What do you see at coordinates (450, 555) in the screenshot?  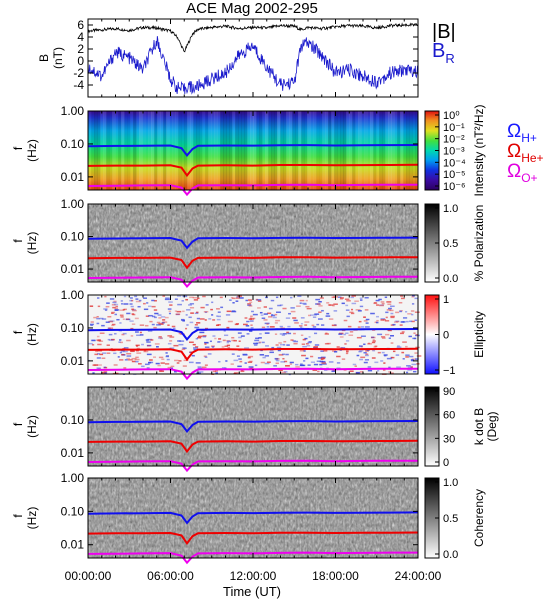 I see `colorbar-tick-label: 0.0` at bounding box center [450, 555].